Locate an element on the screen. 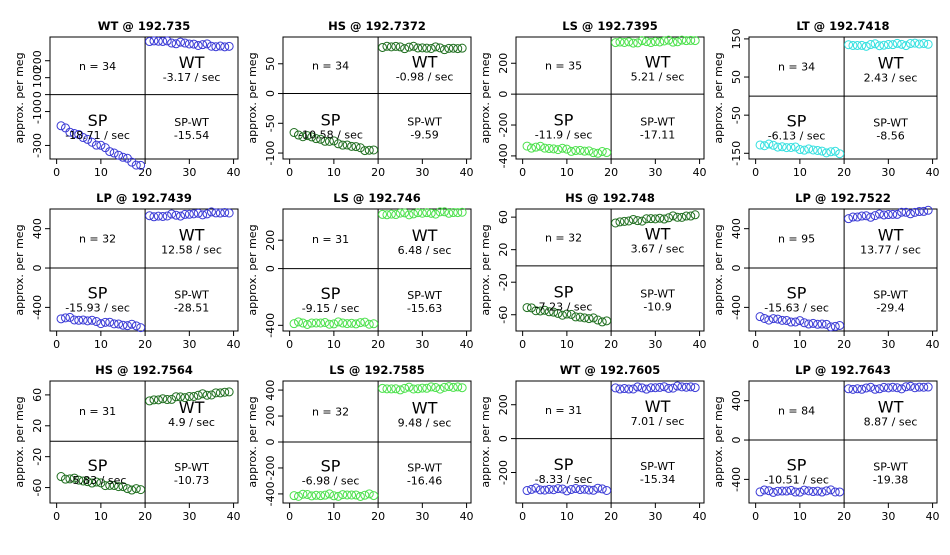  y-axis-label: approx. per meg is located at coordinates (19, 97).